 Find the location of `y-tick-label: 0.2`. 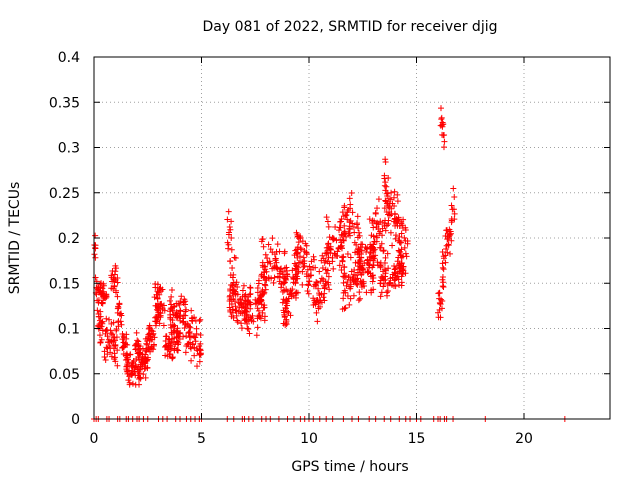

y-tick-label: 0.2 is located at coordinates (69, 239).